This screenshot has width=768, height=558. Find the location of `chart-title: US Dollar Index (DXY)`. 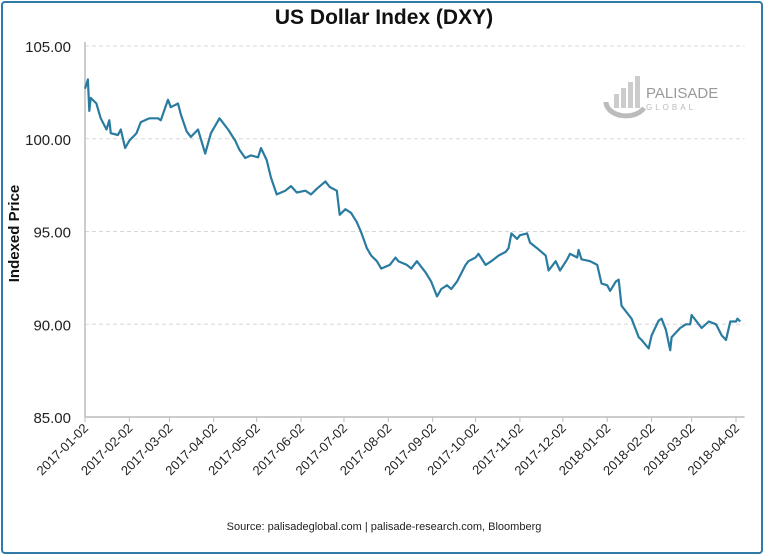

chart-title: US Dollar Index (DXY) is located at coordinates (384, 17).